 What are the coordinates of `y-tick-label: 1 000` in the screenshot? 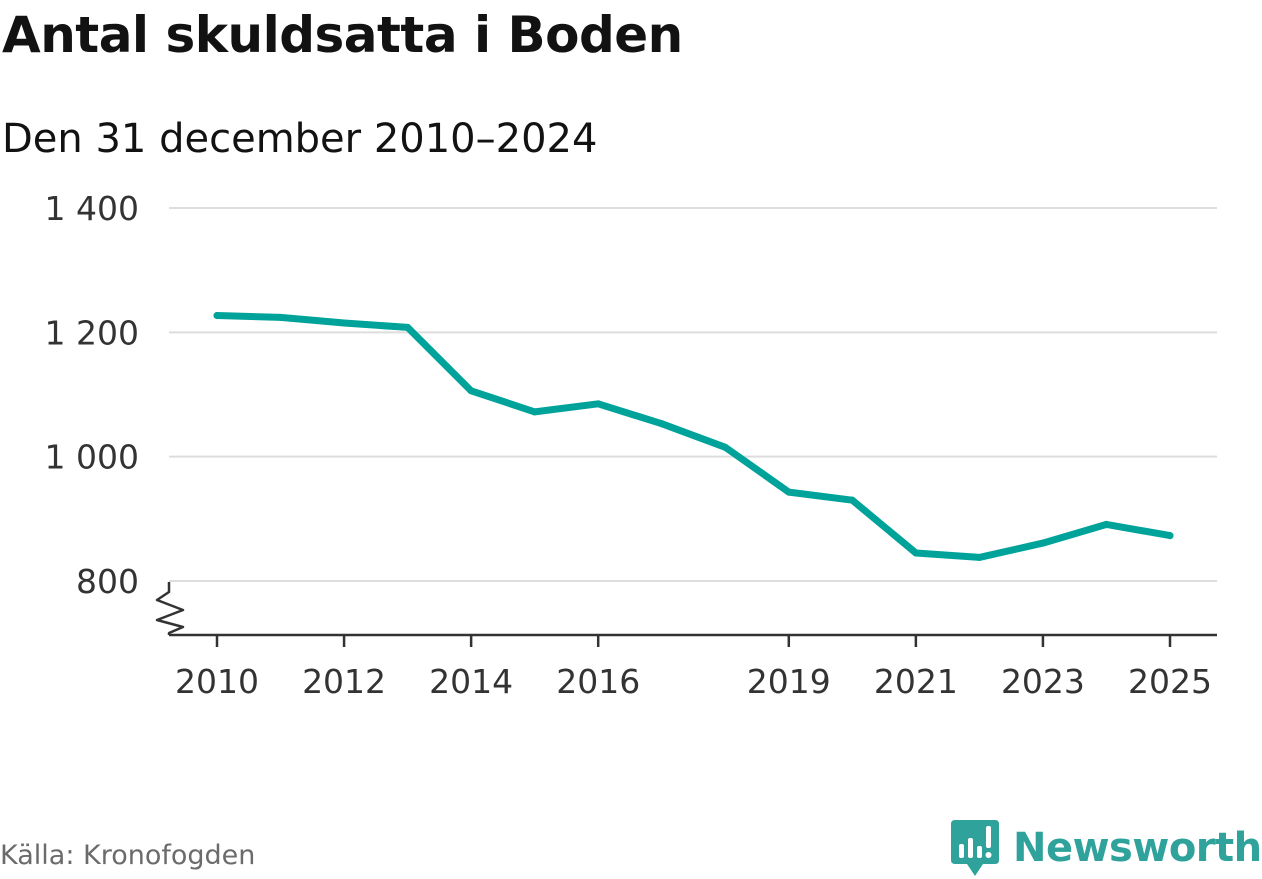 It's located at (92, 457).